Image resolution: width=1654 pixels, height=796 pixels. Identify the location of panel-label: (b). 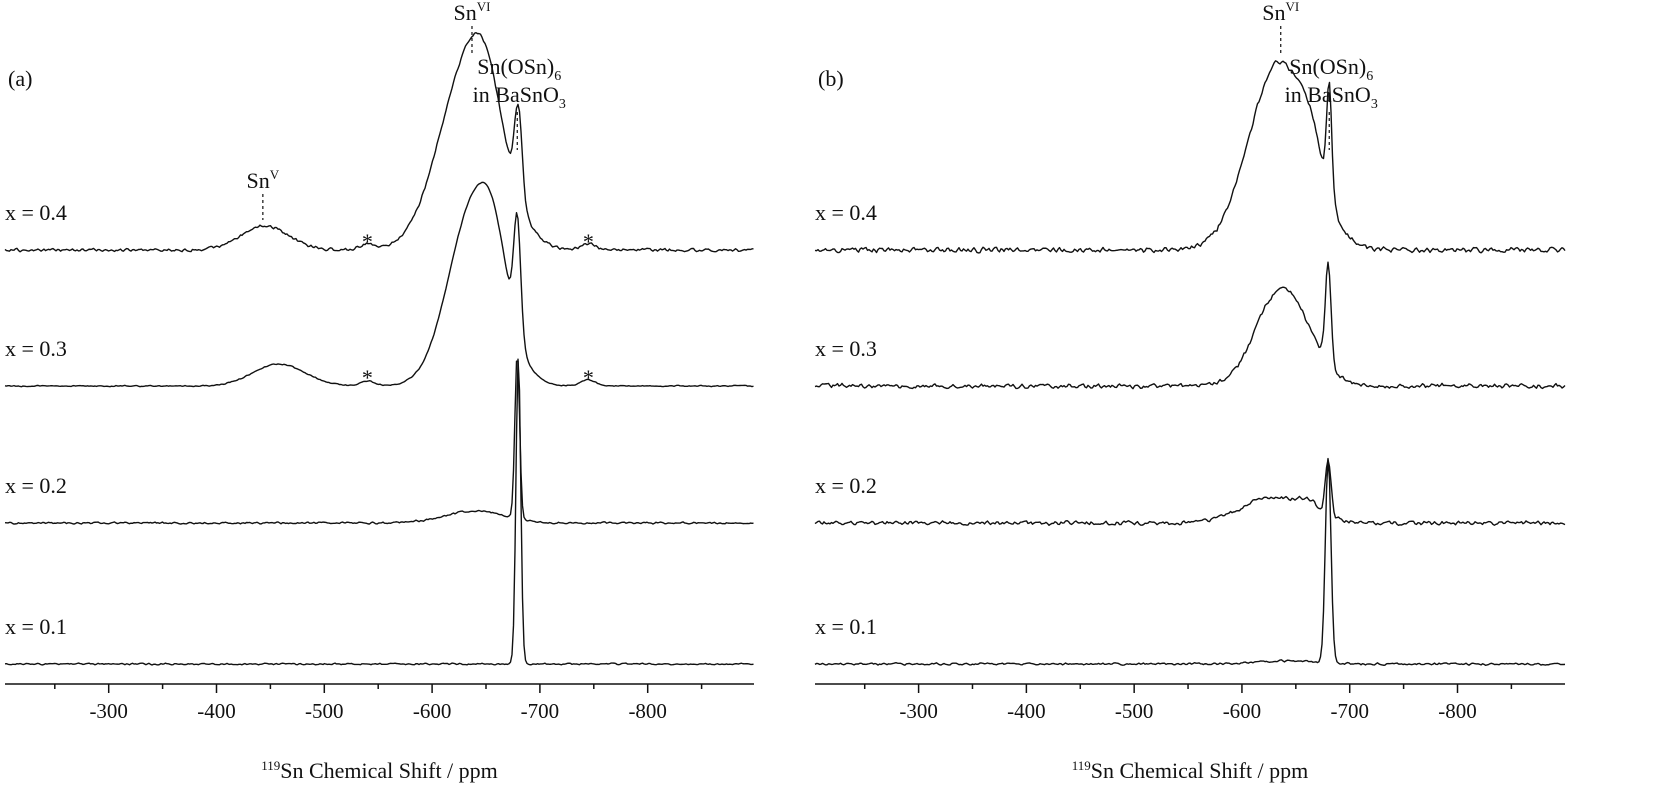
(831, 78).